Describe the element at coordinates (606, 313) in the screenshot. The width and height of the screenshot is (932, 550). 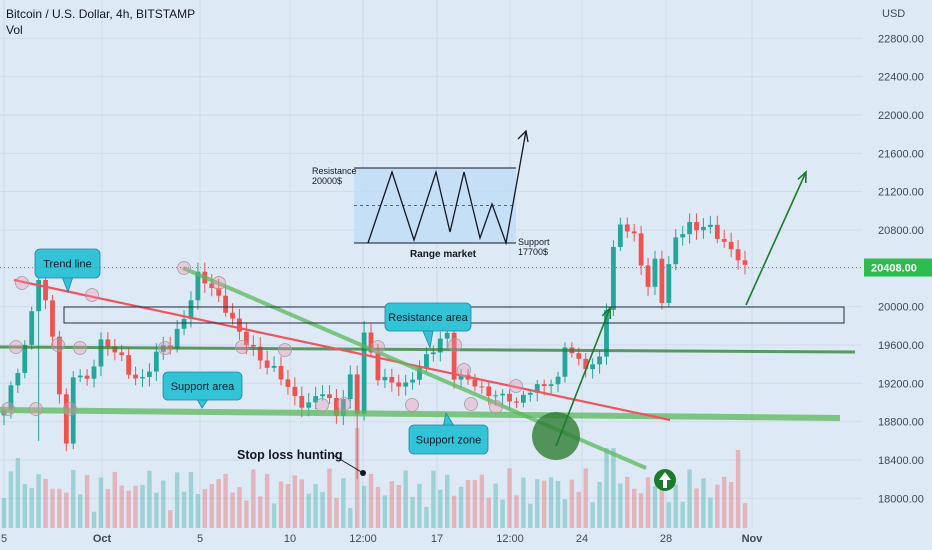
I see `breakout-arrow-head` at that location.